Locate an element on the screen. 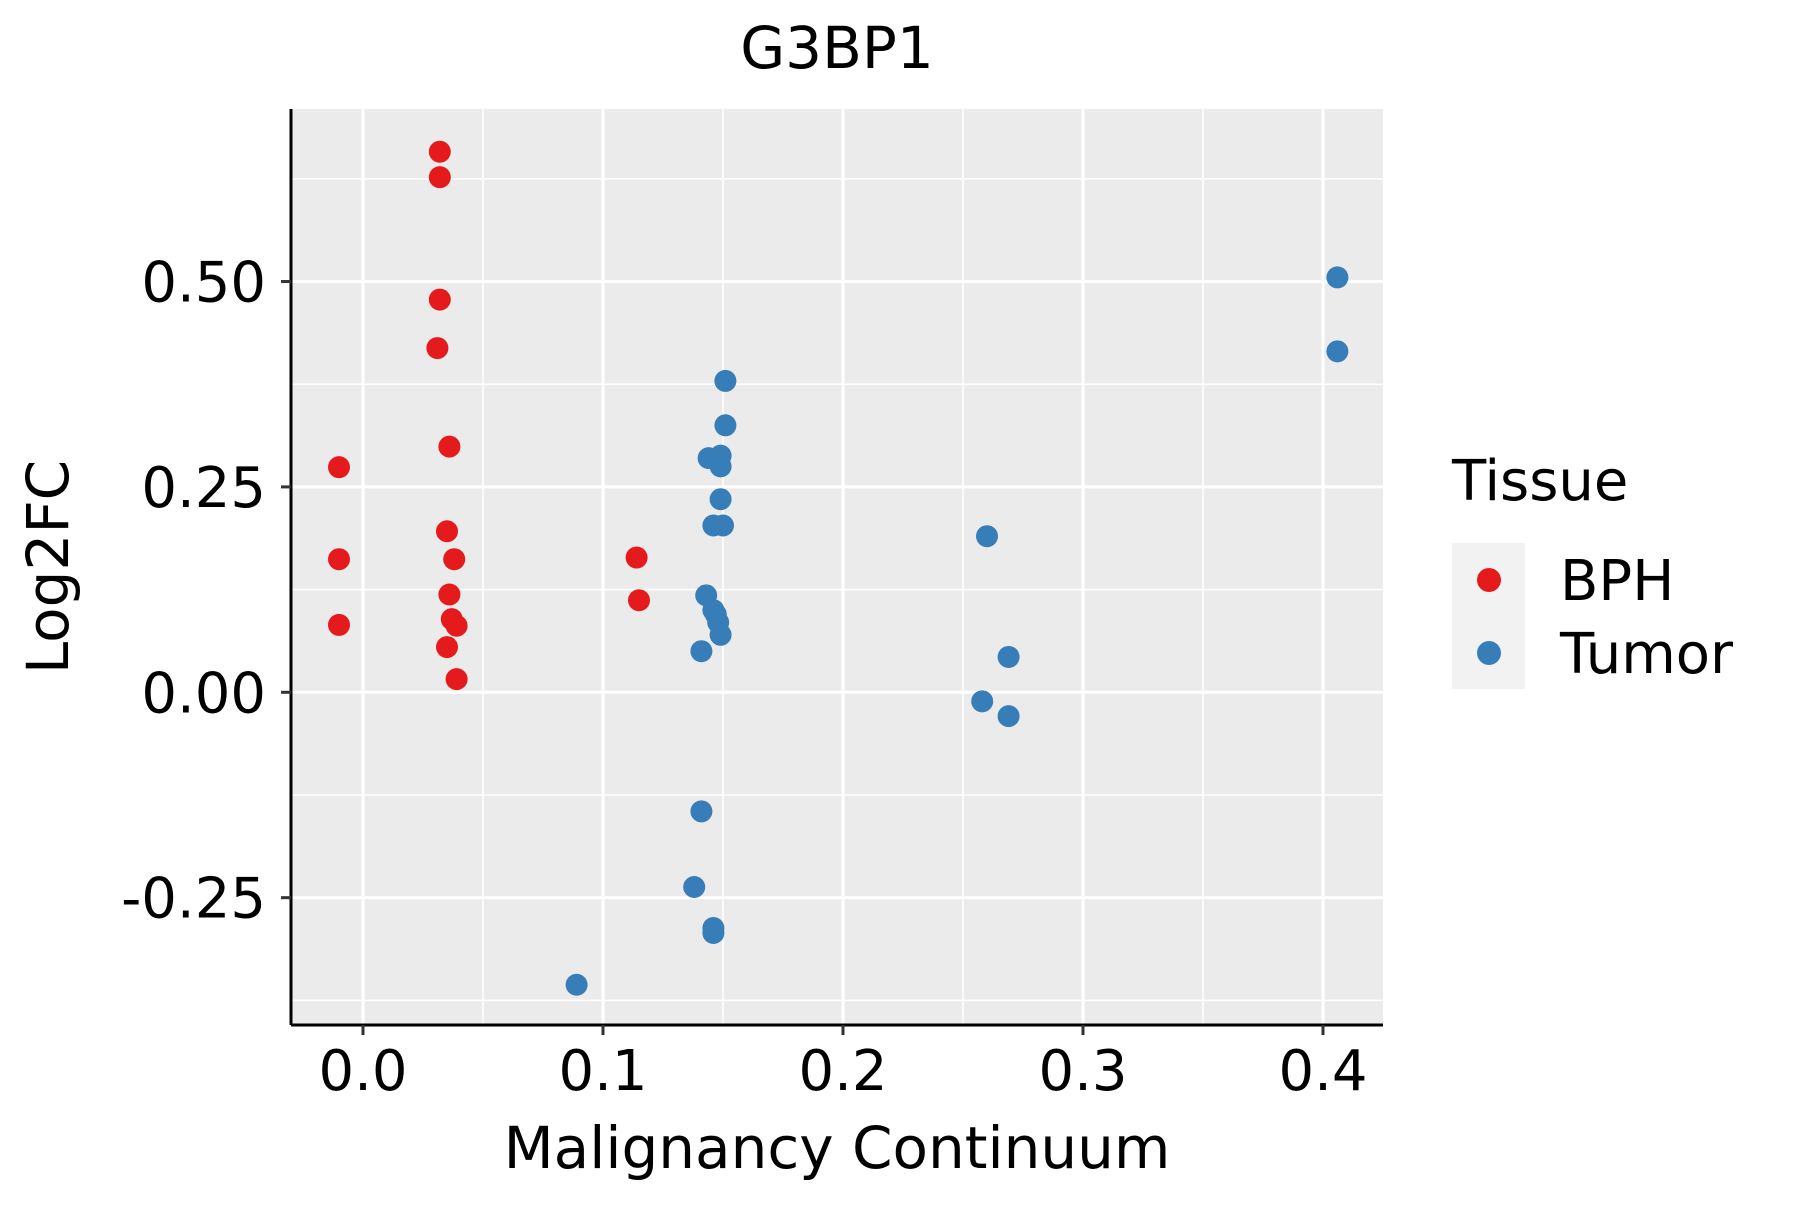 This screenshot has height=1205, width=1800. chart-title: G3BP1 is located at coordinates (837, 48).